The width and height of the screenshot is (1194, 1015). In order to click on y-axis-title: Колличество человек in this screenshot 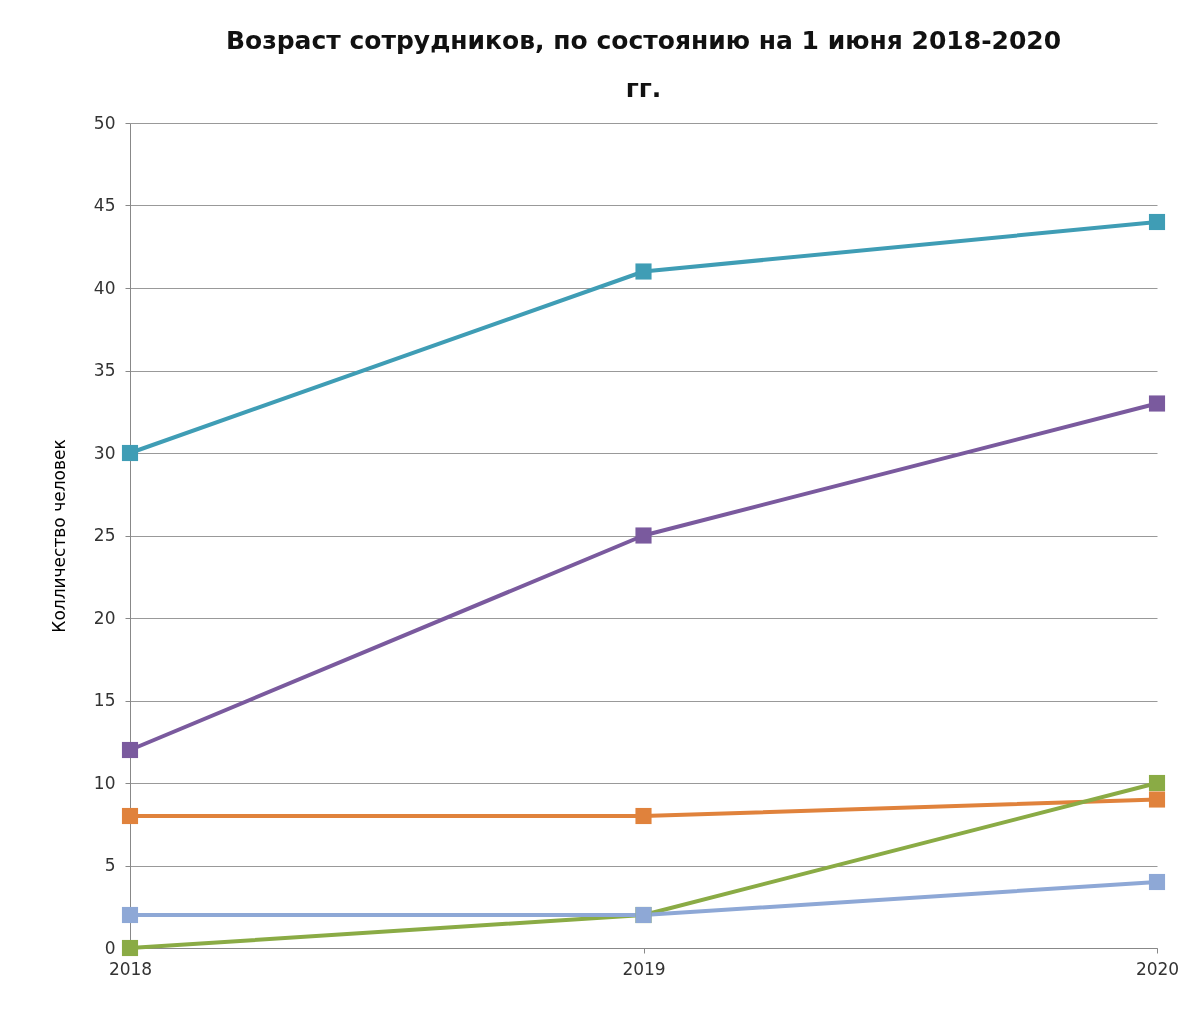, I will do `click(58, 536)`.